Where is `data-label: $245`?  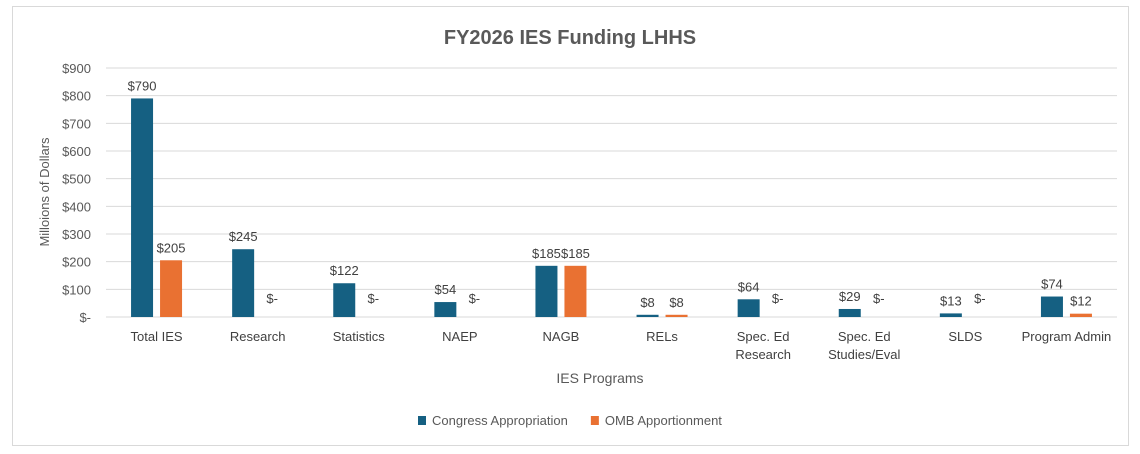 data-label: $245 is located at coordinates (243, 236).